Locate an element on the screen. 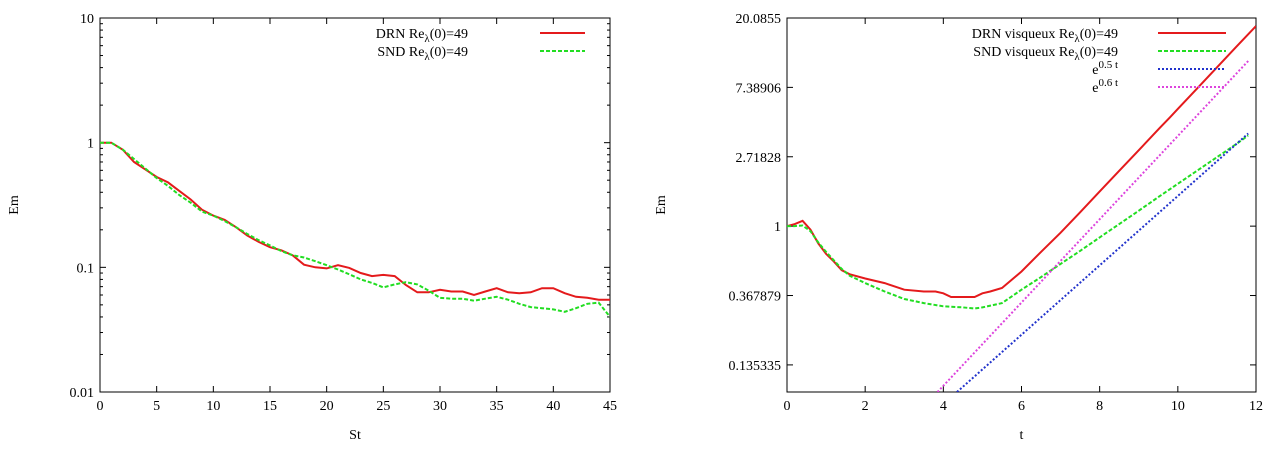  y-tick-label: 7.38906 is located at coordinates (759, 88).